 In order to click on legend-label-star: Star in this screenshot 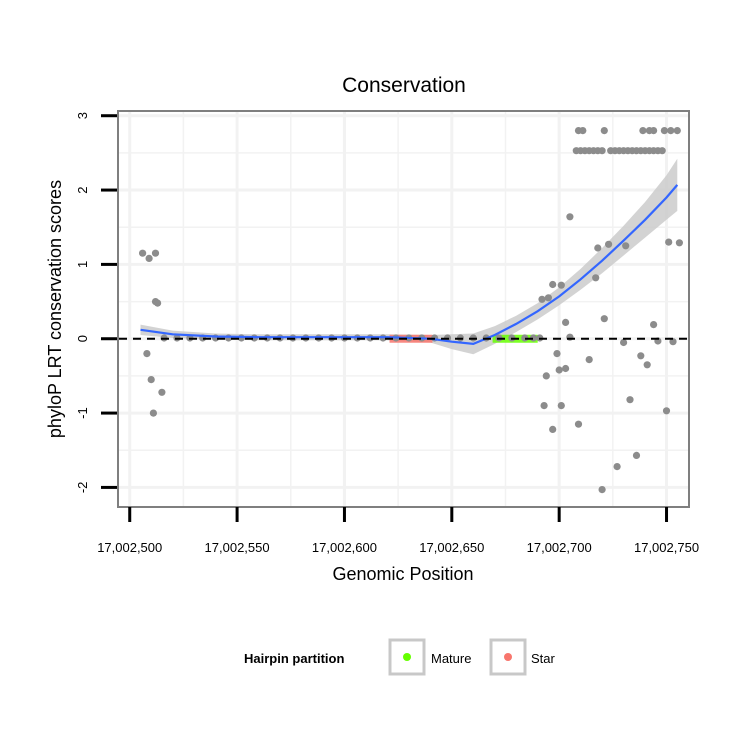, I will do `click(543, 658)`.